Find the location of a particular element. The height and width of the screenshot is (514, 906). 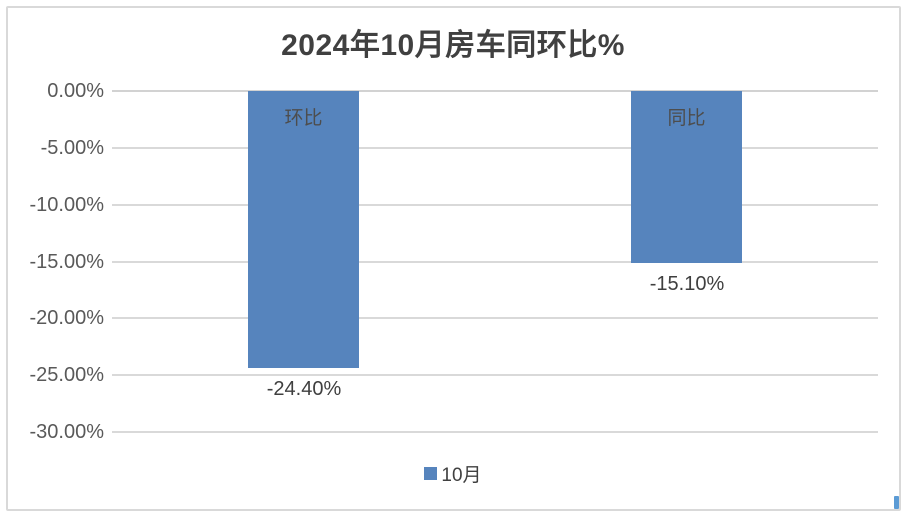

bar-value-label: -24.40% is located at coordinates (304, 389).